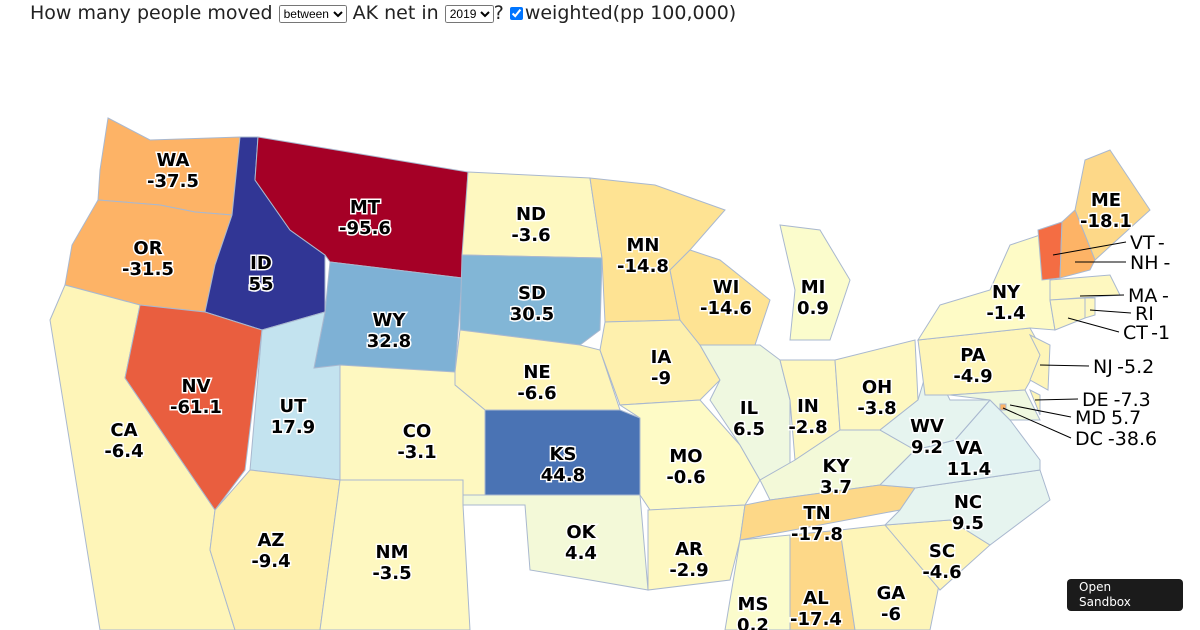 This screenshot has height=630, width=1200. I want to click on state-value: 3.7, so click(836, 487).